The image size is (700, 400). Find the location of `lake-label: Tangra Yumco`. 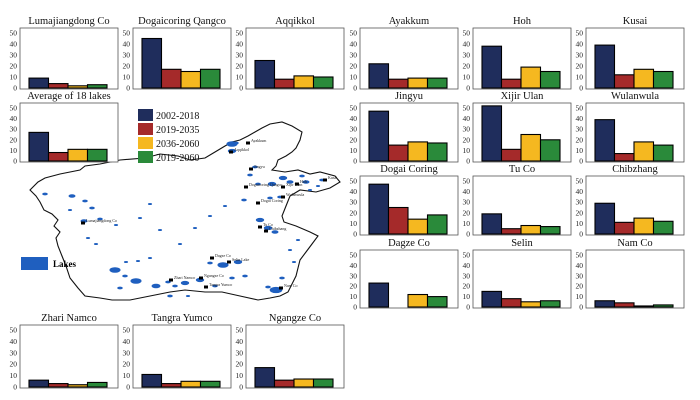

lake-label: Tangra Yumco is located at coordinates (220, 284).